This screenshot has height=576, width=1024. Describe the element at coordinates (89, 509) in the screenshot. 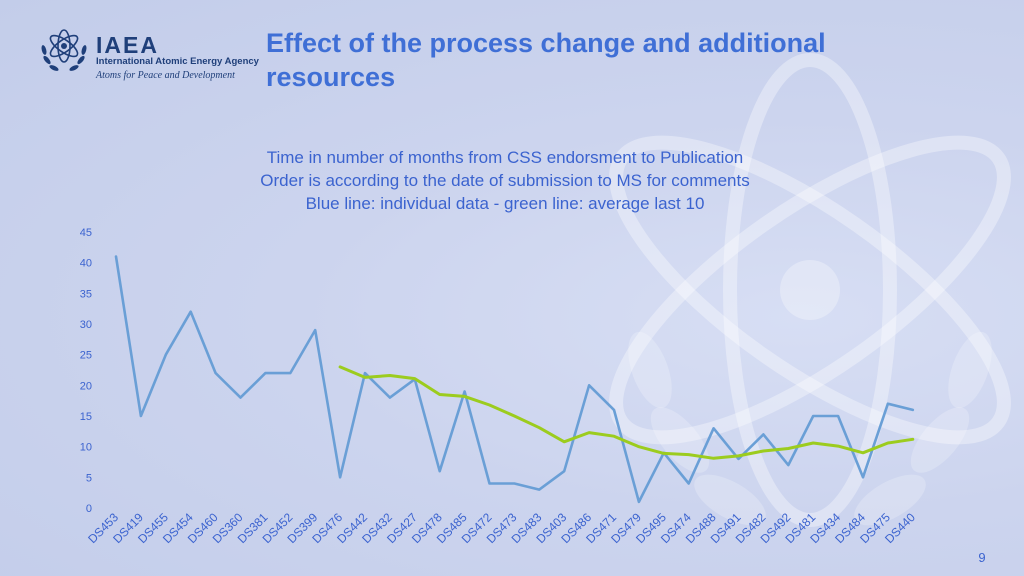

I see `y-tick-label: 0` at that location.